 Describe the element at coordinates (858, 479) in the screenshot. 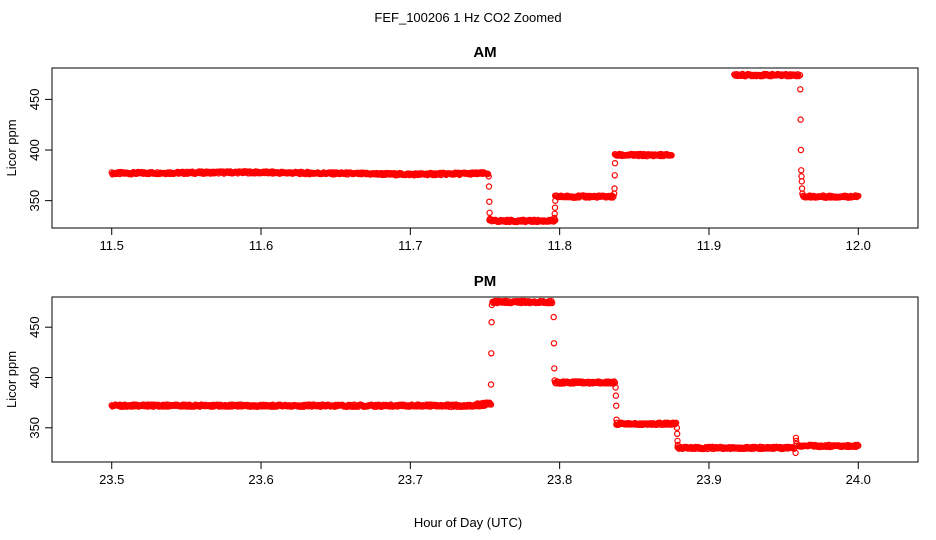

I see `pm-x-tick-label: 24.0` at that location.